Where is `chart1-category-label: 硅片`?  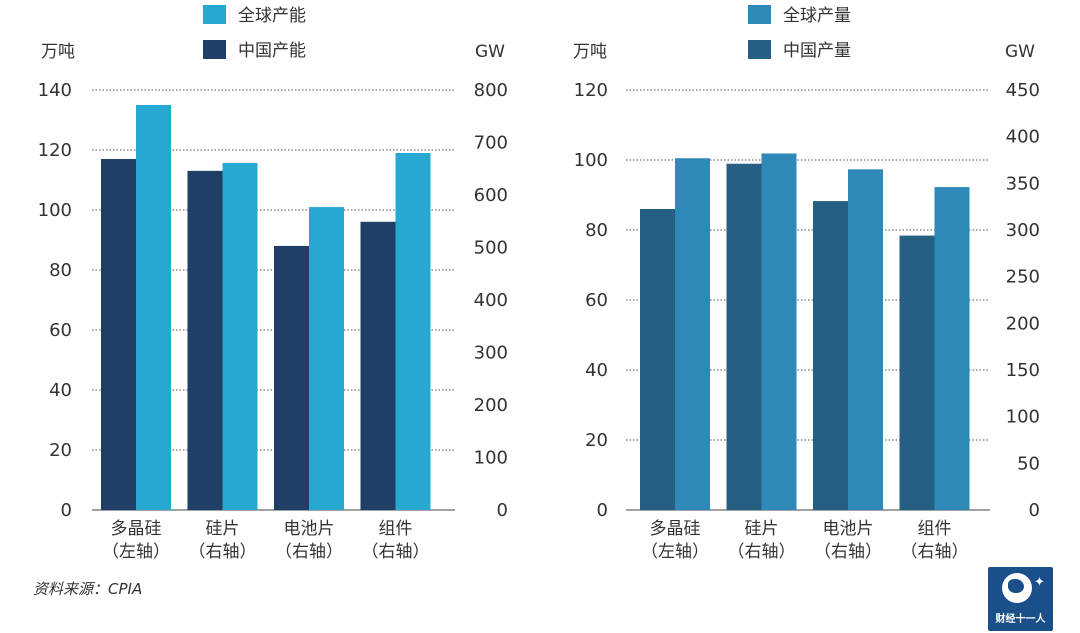
chart1-category-label: 硅片 is located at coordinates (223, 529).